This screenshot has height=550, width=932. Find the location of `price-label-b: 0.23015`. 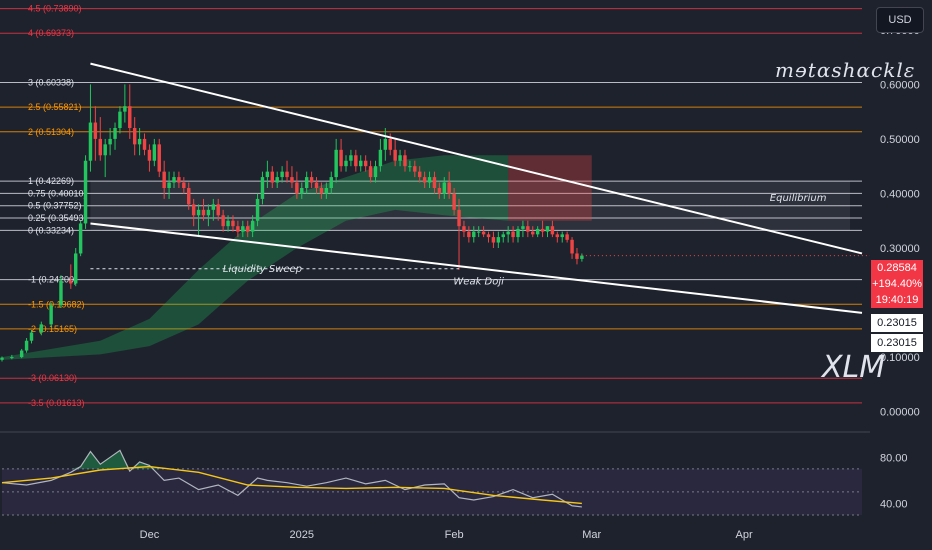

price-label-b: 0.23015 is located at coordinates (897, 343).